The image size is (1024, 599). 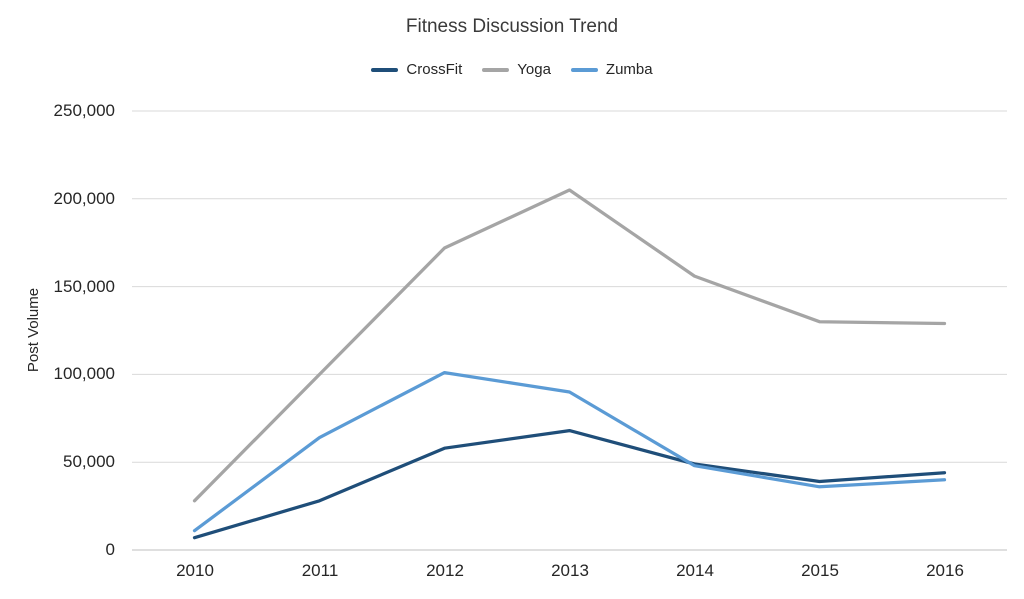 I want to click on x-tick-2014: 2014, so click(x=695, y=570).